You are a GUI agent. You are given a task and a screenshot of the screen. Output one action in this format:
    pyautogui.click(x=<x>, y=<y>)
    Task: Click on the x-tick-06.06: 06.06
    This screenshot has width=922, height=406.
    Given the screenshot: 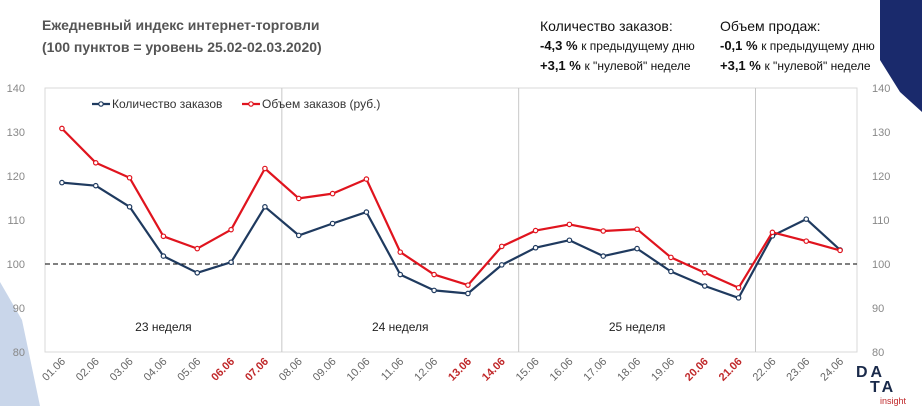 What is the action you would take?
    pyautogui.click(x=223, y=370)
    